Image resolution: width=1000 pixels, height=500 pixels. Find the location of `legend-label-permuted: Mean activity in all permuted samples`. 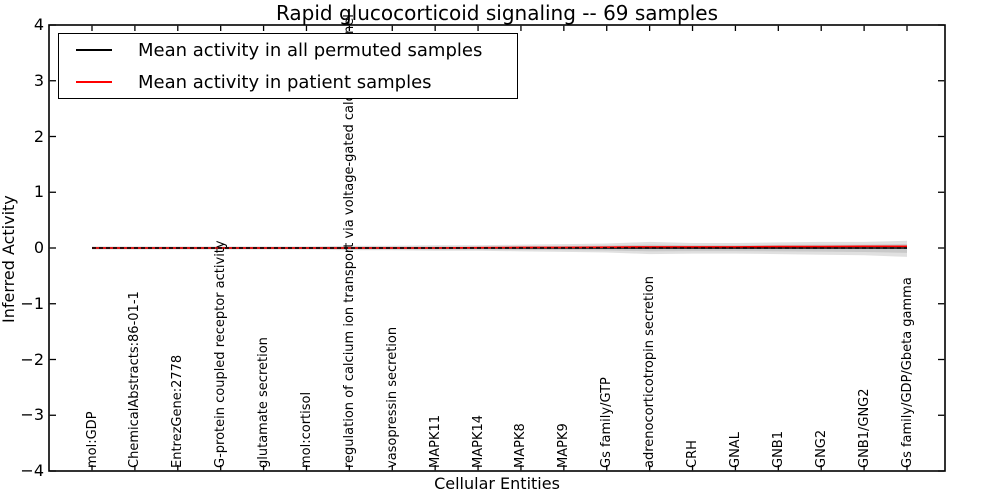

legend-label-permuted: Mean activity in all permuted samples is located at coordinates (310, 50).